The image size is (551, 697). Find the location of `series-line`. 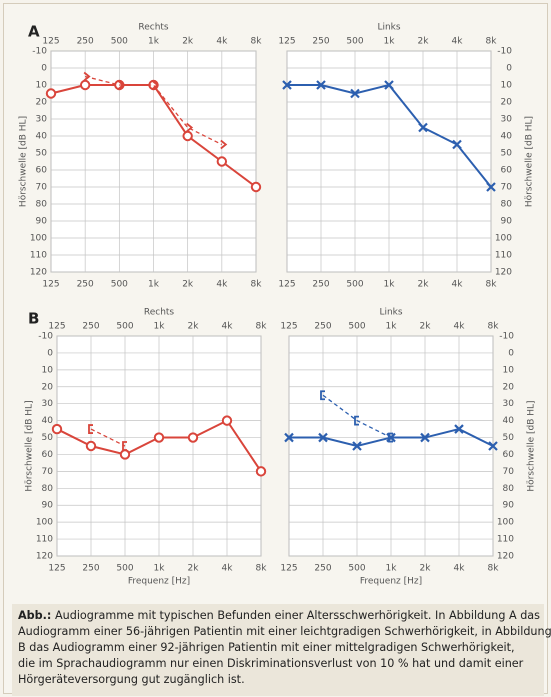

series-line is located at coordinates (154, 110).